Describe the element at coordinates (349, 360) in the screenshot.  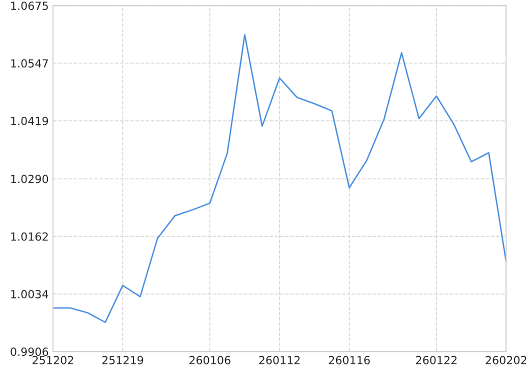
I see `x-tick-label: 260116` at that location.